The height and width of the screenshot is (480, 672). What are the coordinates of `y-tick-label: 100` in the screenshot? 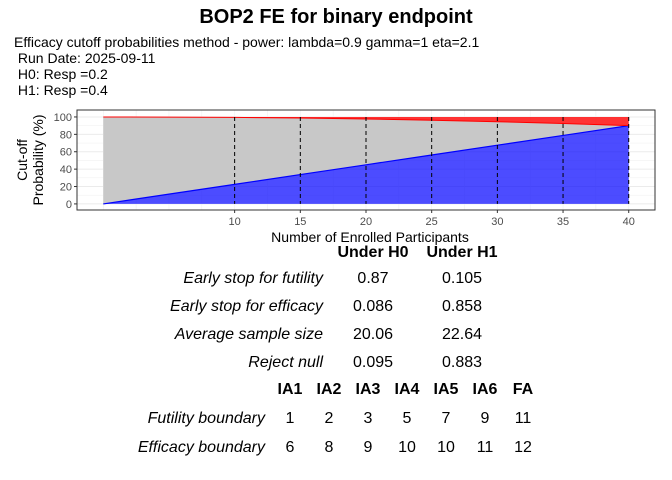 It's located at (63, 118).